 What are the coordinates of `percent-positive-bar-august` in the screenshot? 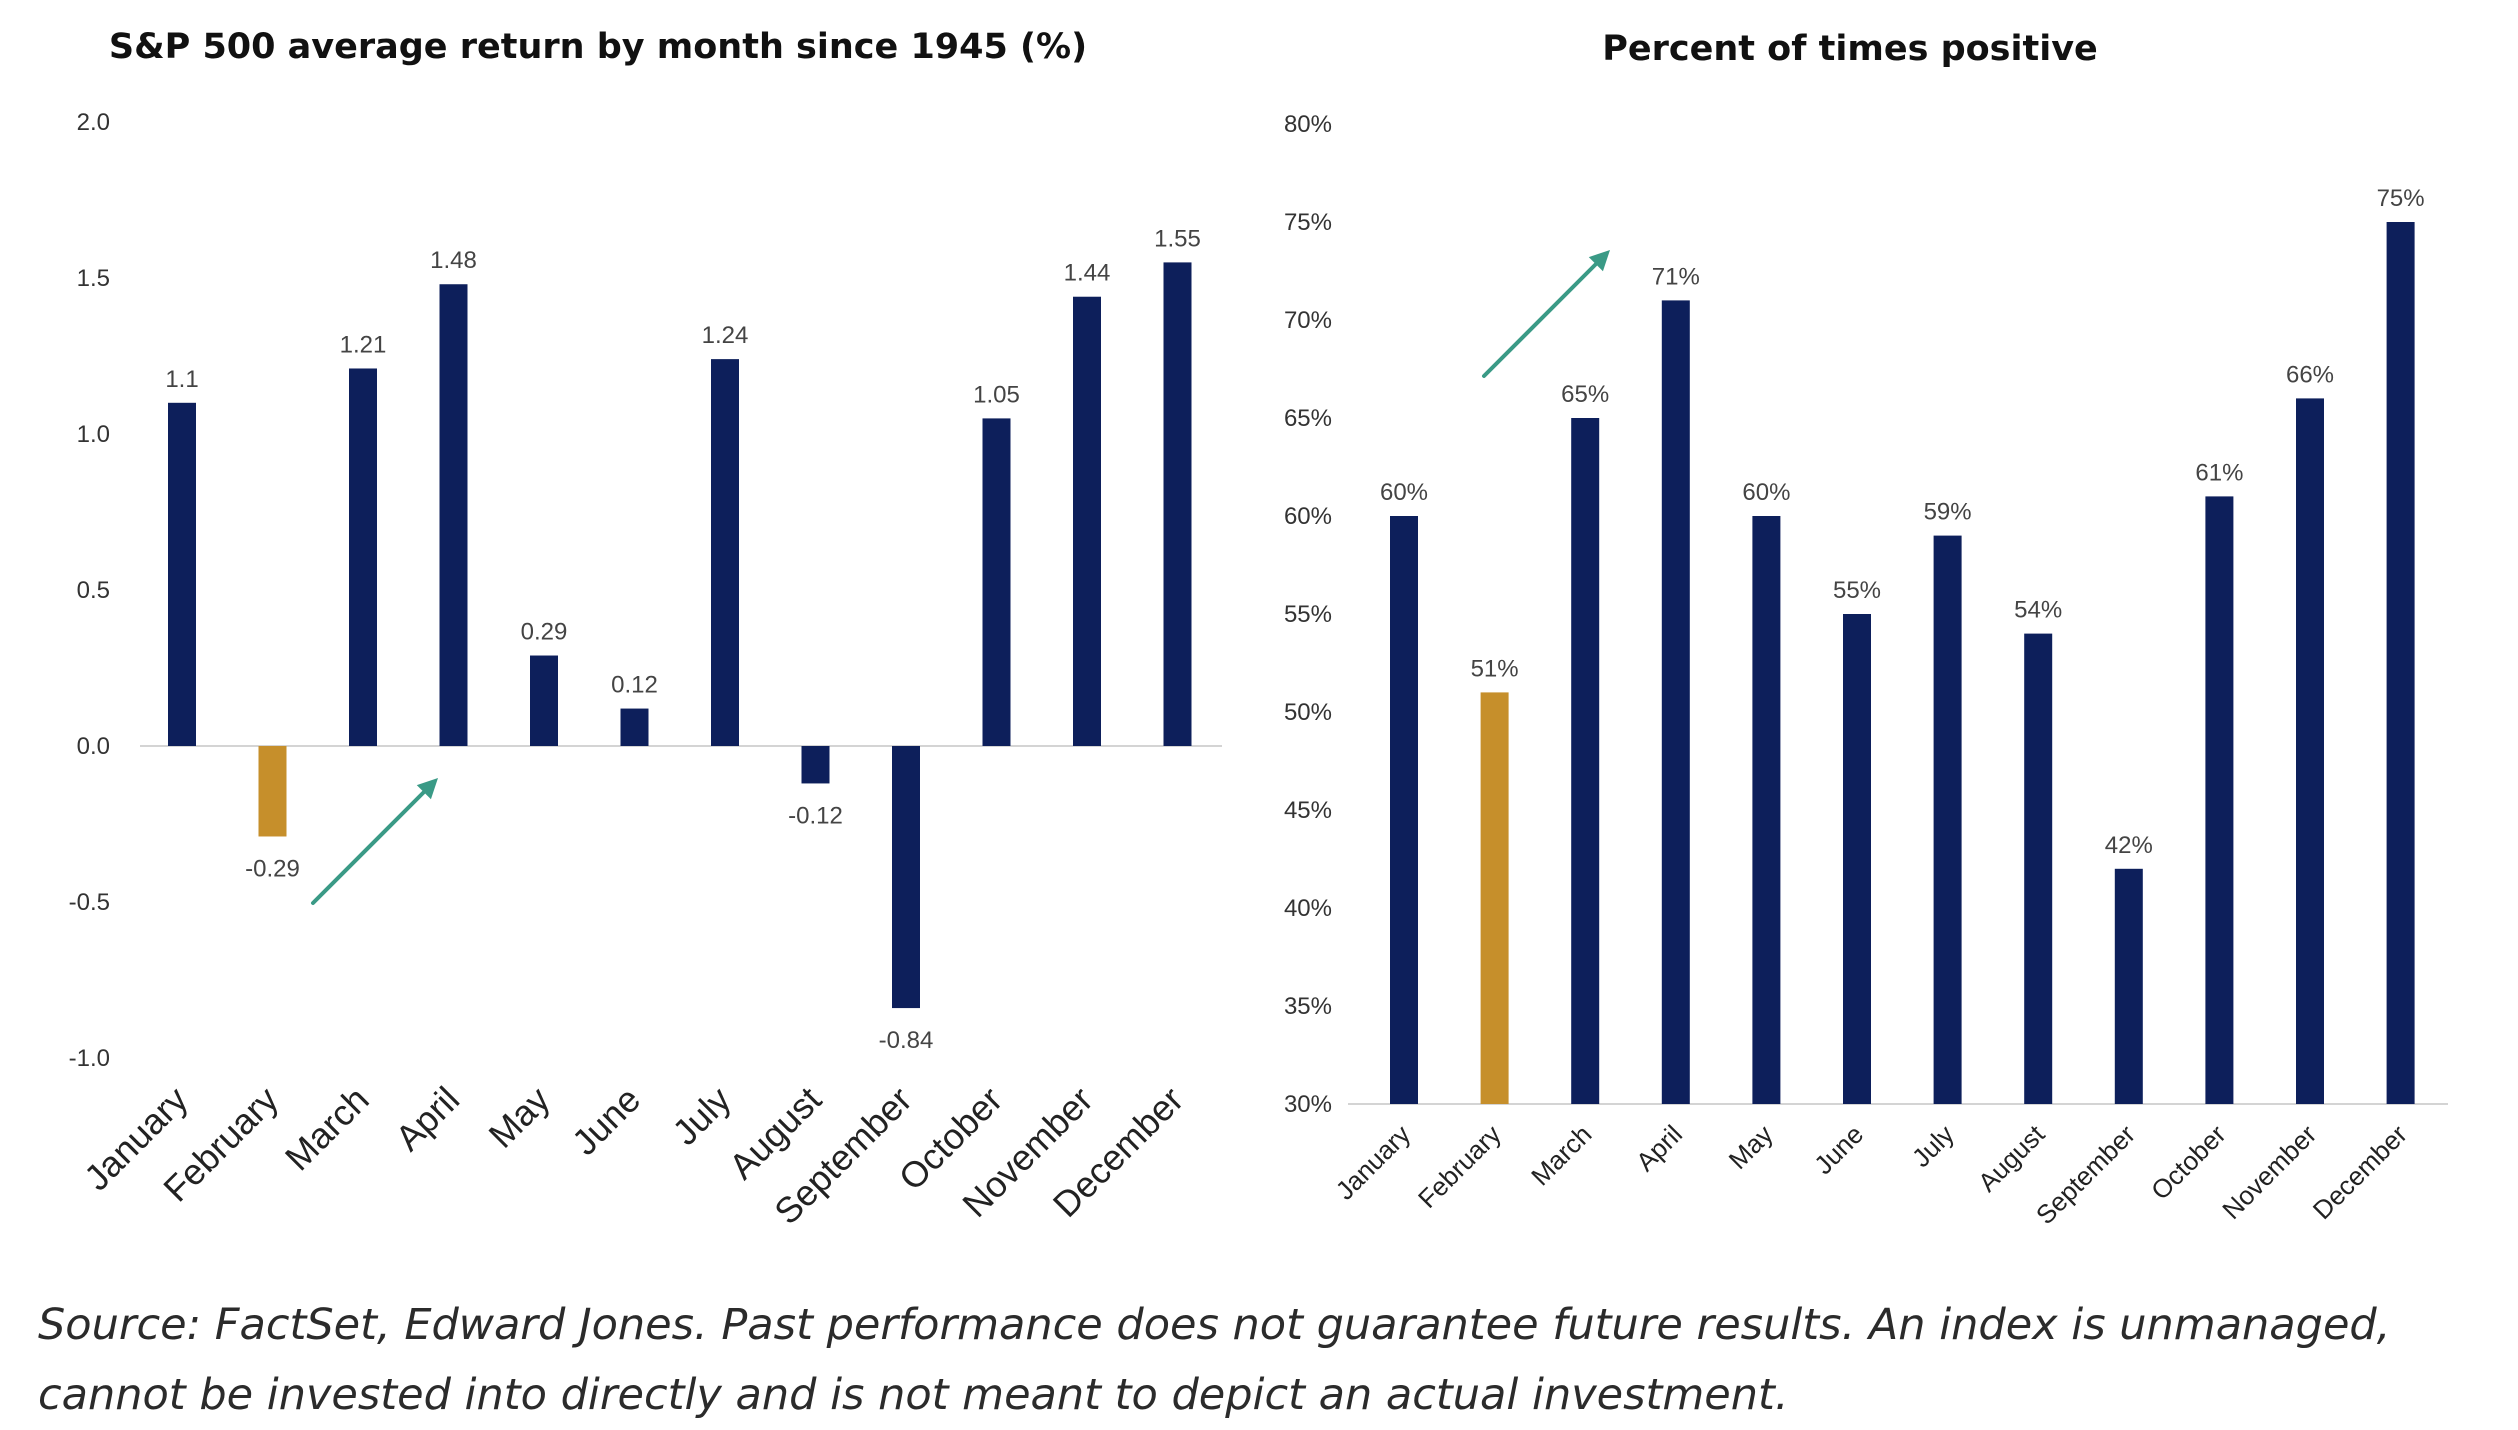 It's located at (2038, 868).